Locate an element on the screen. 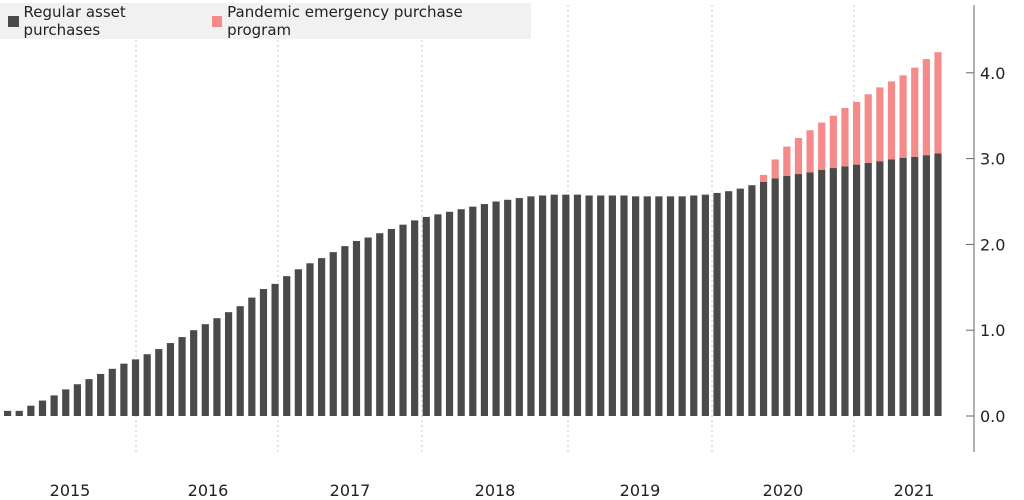  x-tick-label: 2016 is located at coordinates (208, 490).